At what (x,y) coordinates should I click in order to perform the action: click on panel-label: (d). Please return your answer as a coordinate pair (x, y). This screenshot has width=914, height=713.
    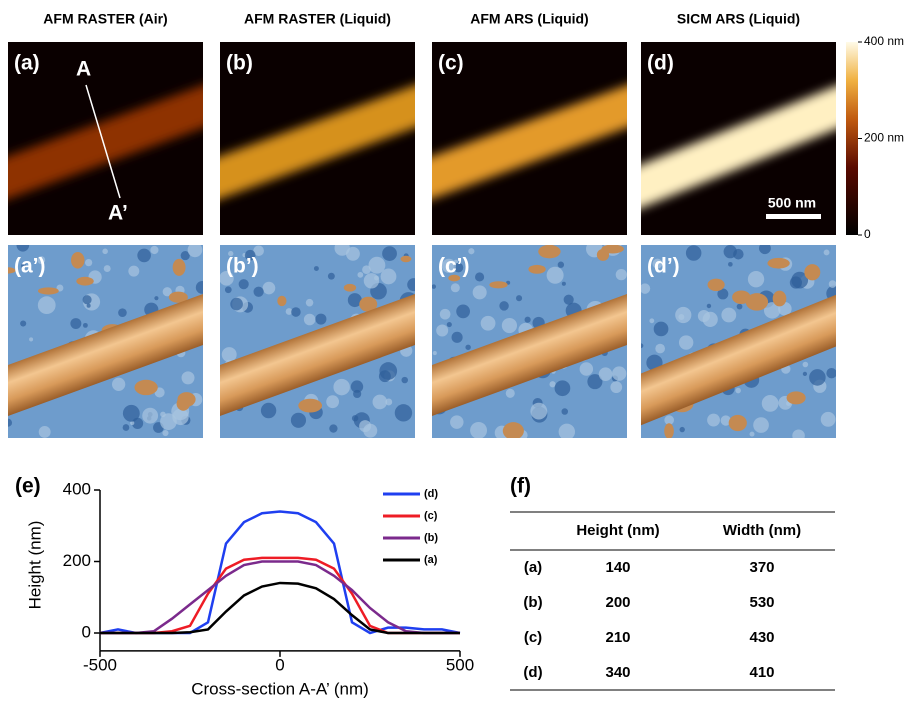
    Looking at the image, I should click on (660, 63).